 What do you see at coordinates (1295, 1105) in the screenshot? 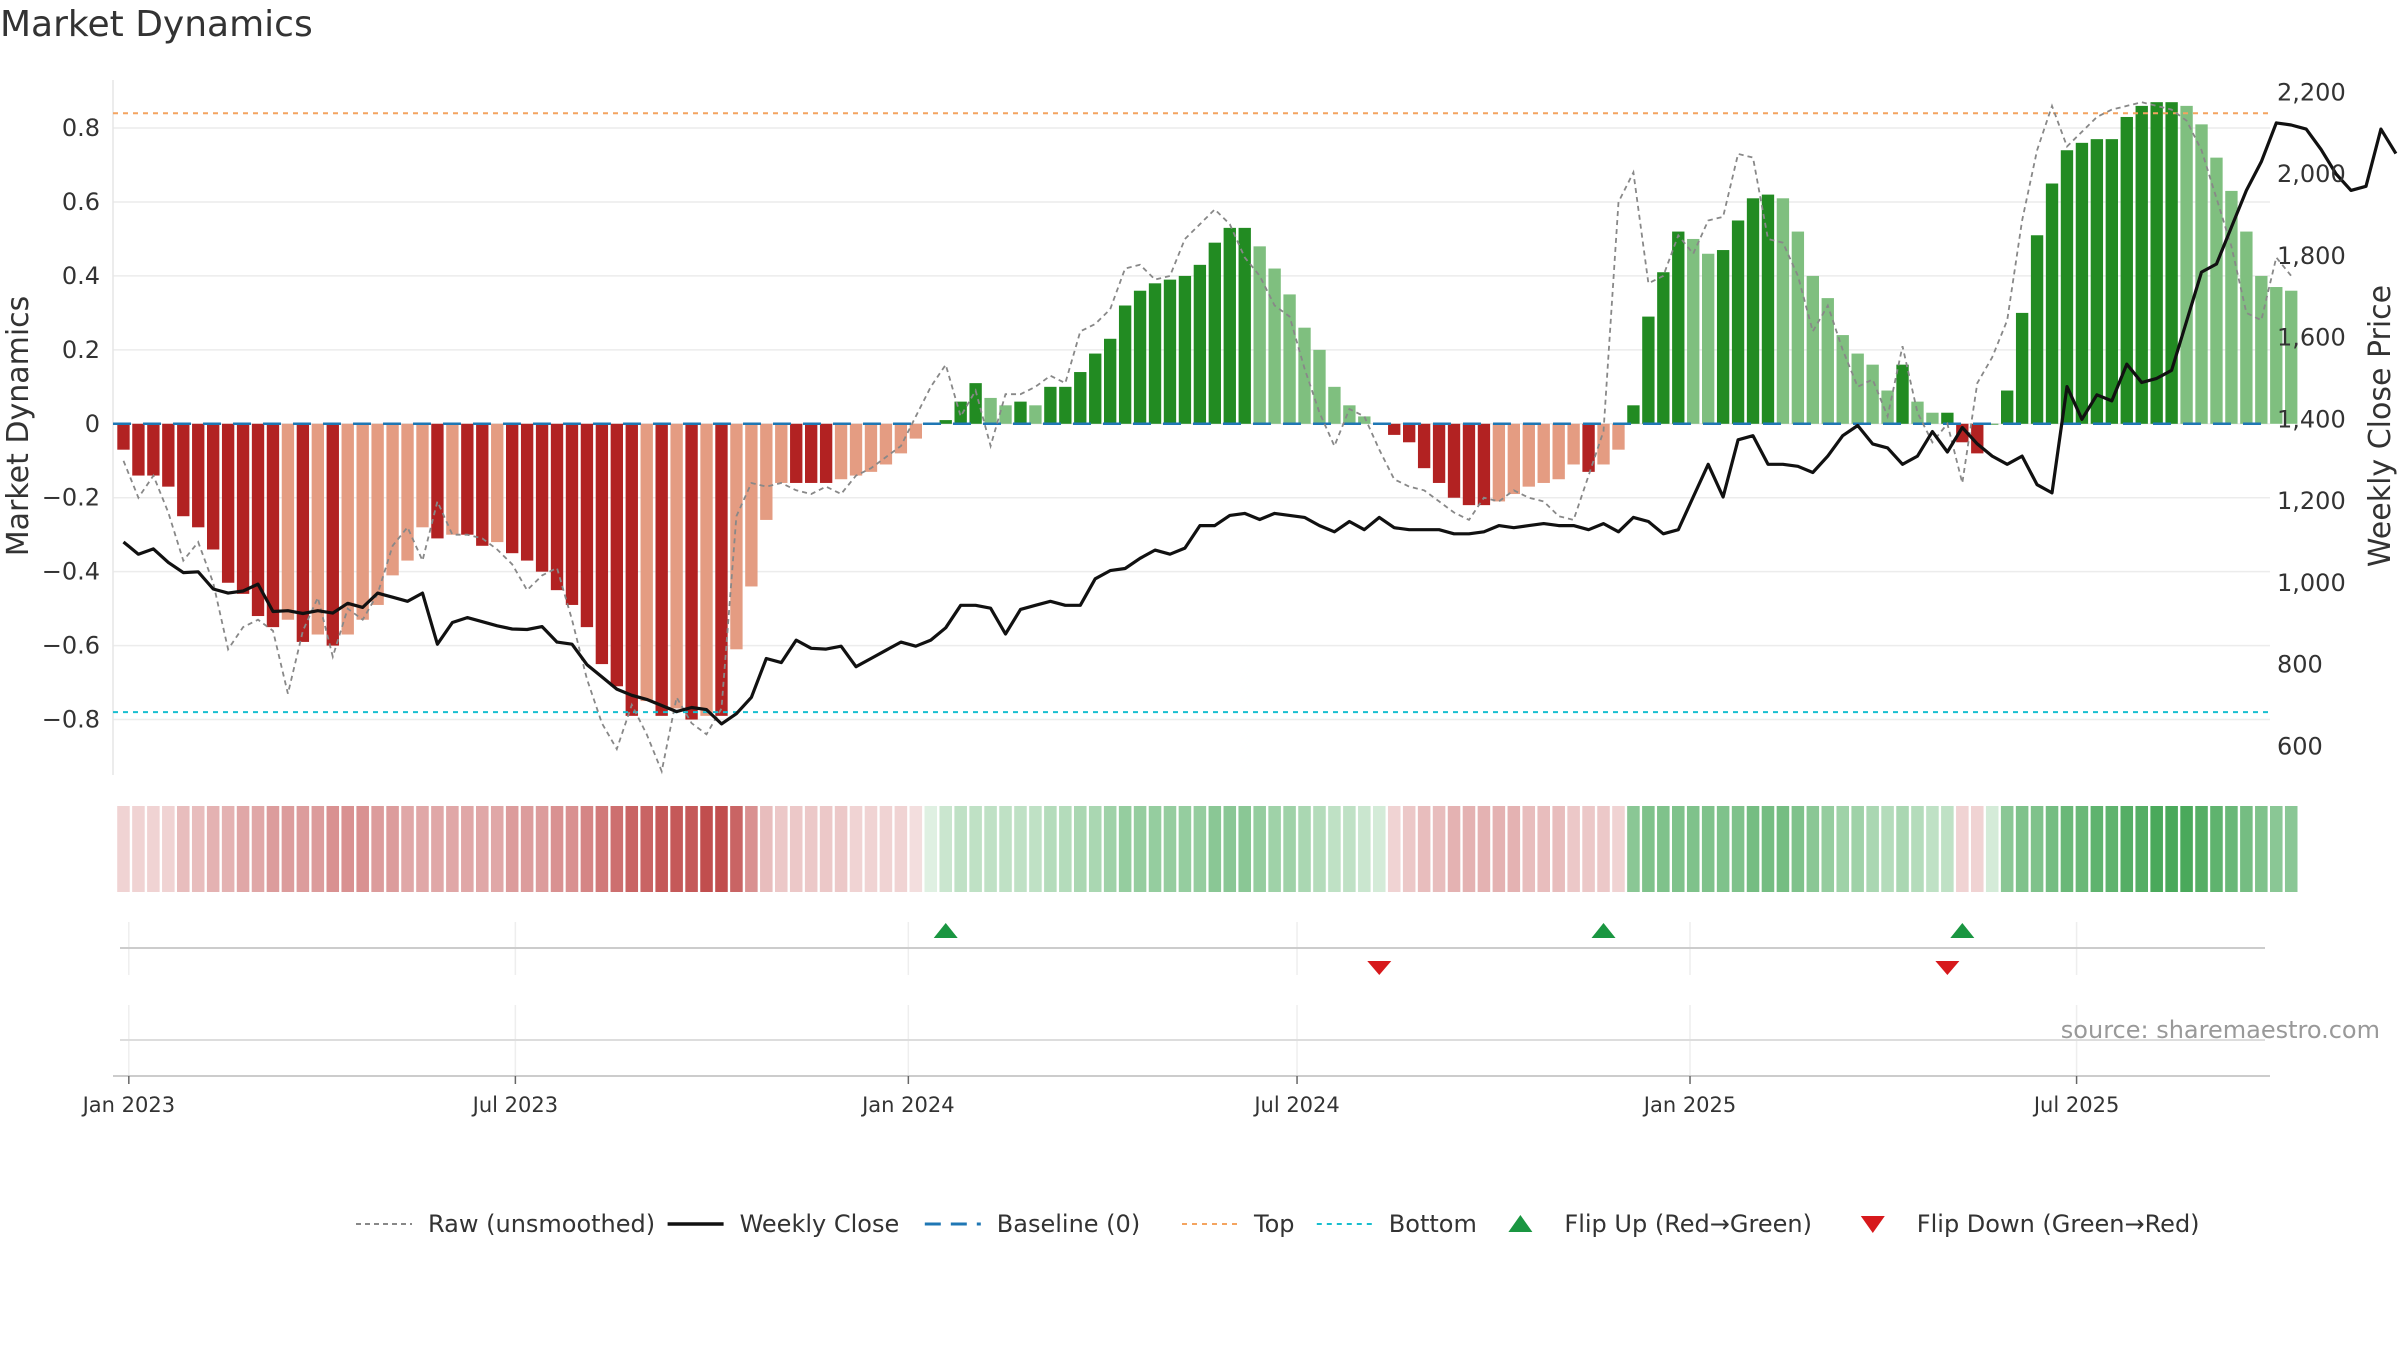
I see `x-tick-label: Jul 2024` at bounding box center [1295, 1105].